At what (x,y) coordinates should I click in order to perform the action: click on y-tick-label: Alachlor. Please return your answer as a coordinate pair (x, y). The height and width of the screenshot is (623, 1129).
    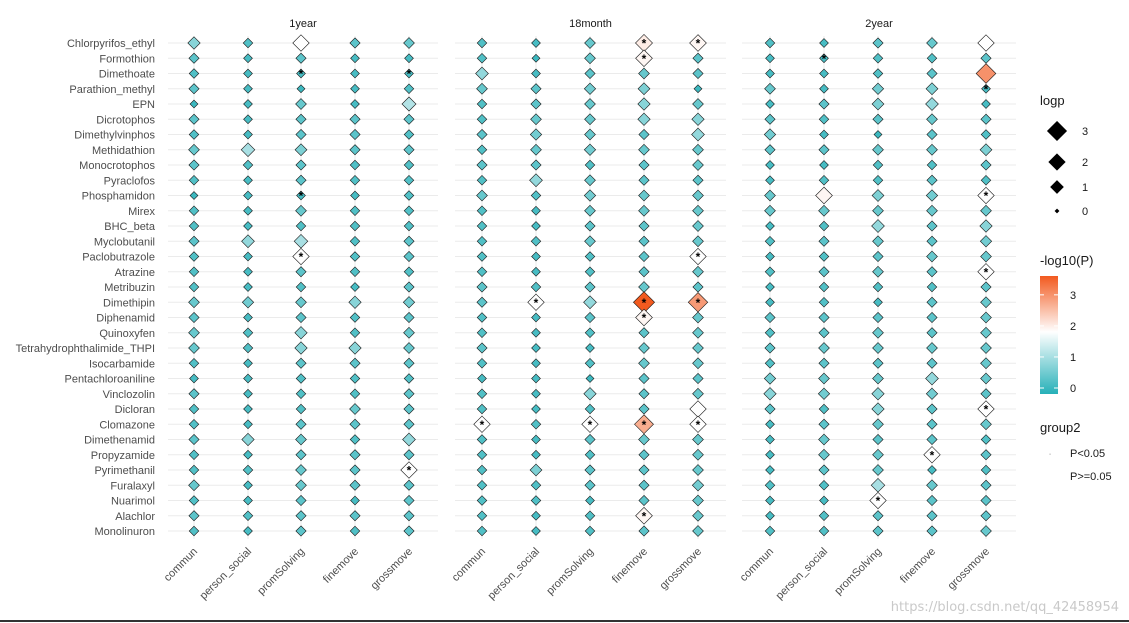
    Looking at the image, I should click on (135, 517).